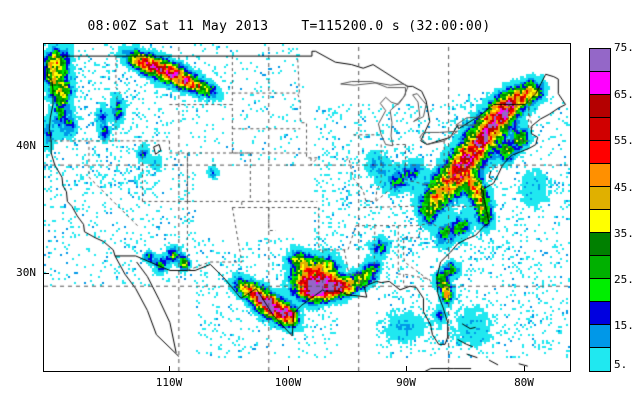 The image size is (640, 400). What do you see at coordinates (624, 233) in the screenshot?
I see `colorbar-tick-label: 35.` at bounding box center [624, 233].